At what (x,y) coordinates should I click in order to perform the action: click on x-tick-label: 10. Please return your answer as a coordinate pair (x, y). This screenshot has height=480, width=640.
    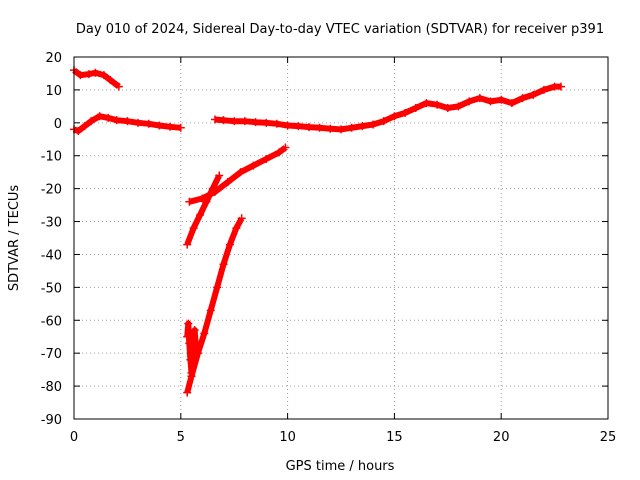
    Looking at the image, I should click on (287, 437).